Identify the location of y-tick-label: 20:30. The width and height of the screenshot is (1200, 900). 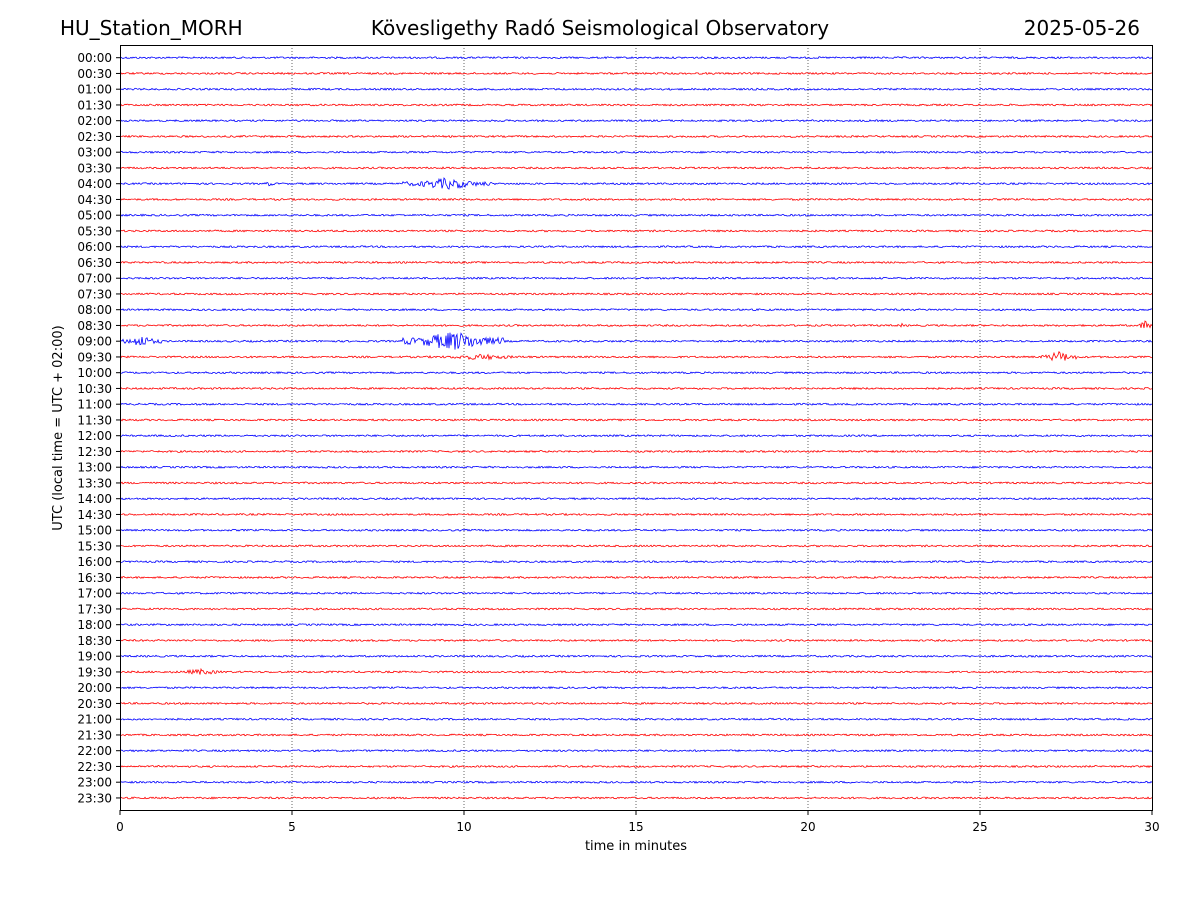
(94, 704).